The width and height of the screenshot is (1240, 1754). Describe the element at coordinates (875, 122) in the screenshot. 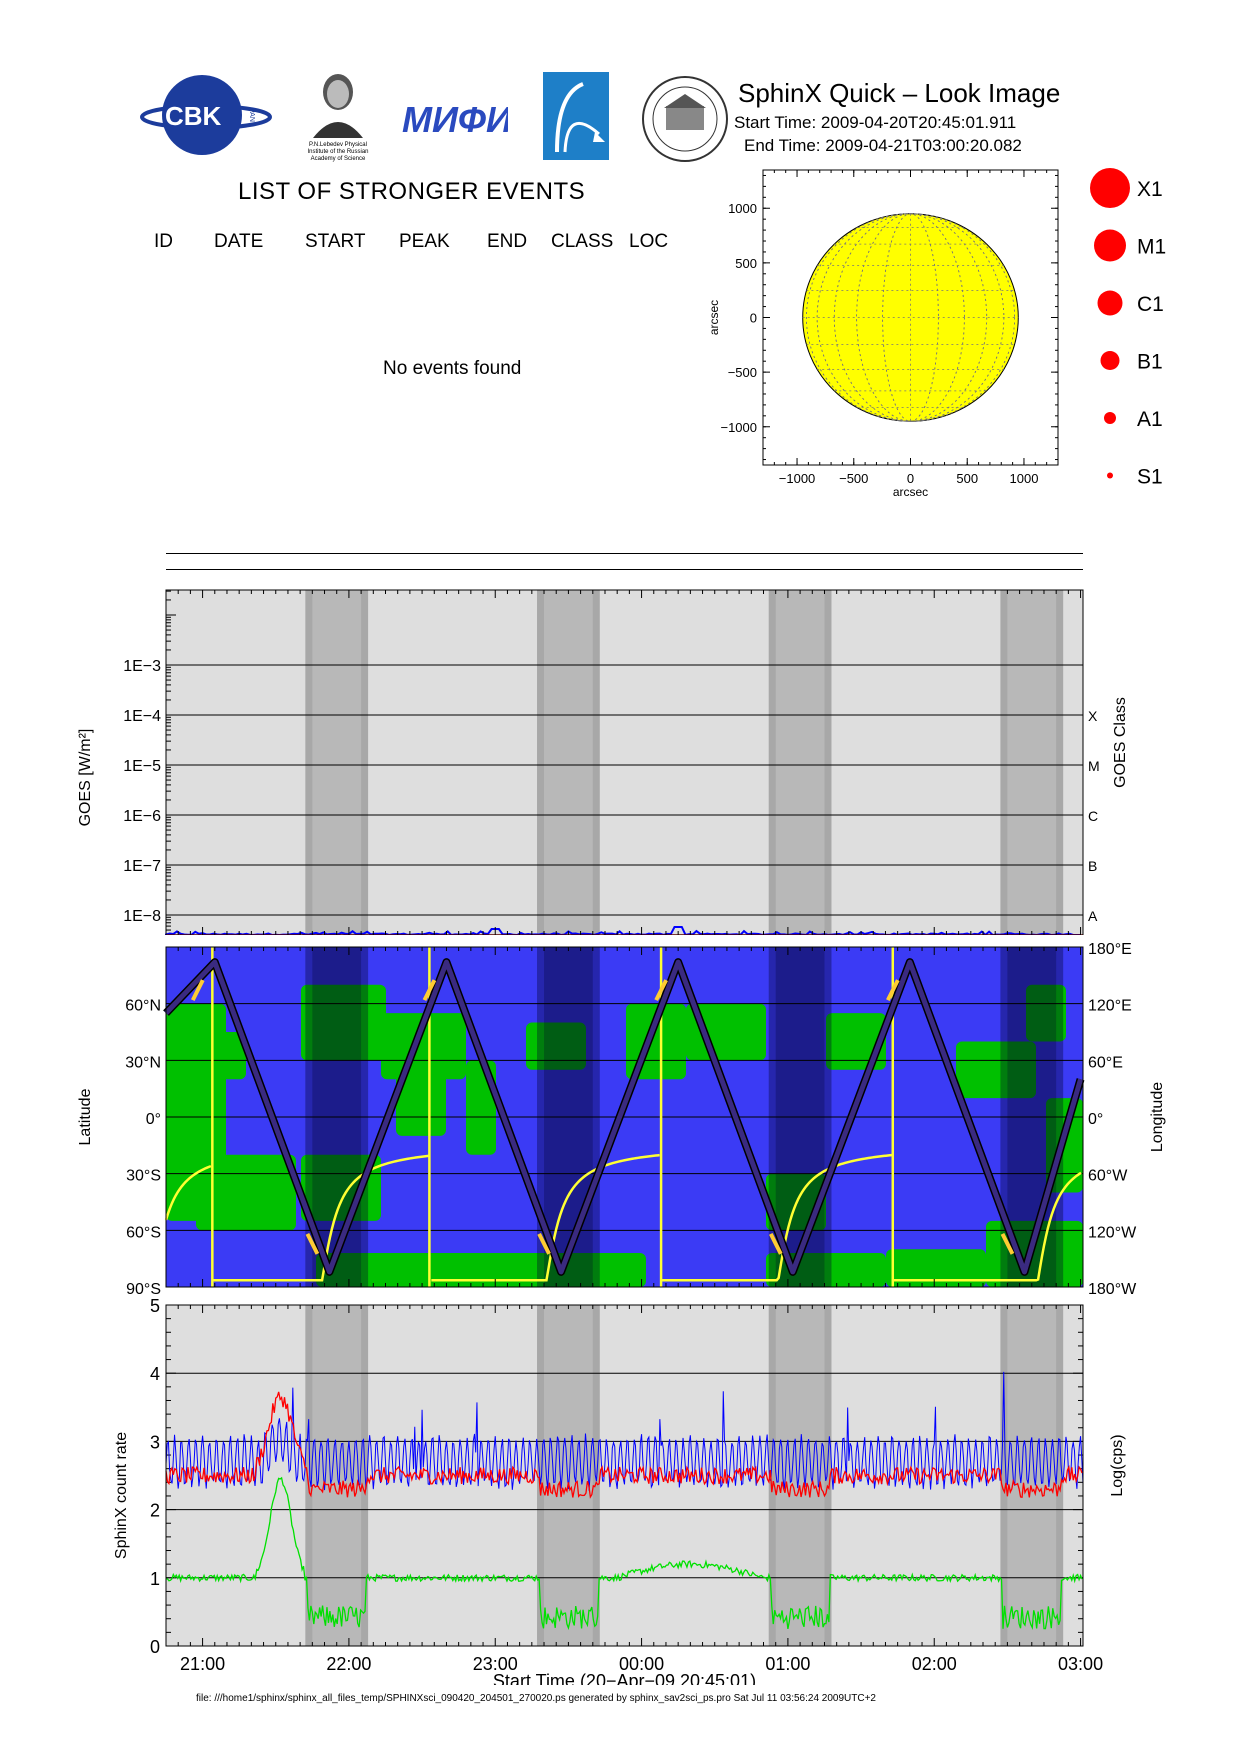

I see `start-time: Start Time: 2009-04-20T20:45:01.911` at that location.